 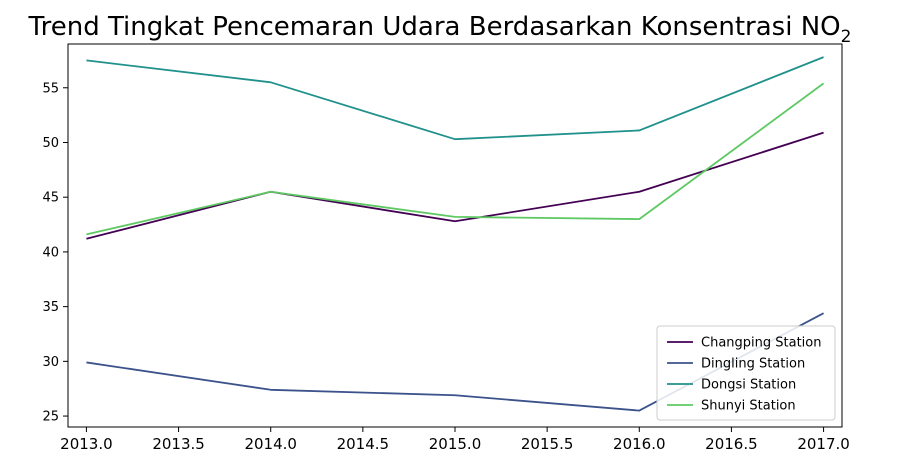 What do you see at coordinates (50, 362) in the screenshot?
I see `y-tick-label: 30` at bounding box center [50, 362].